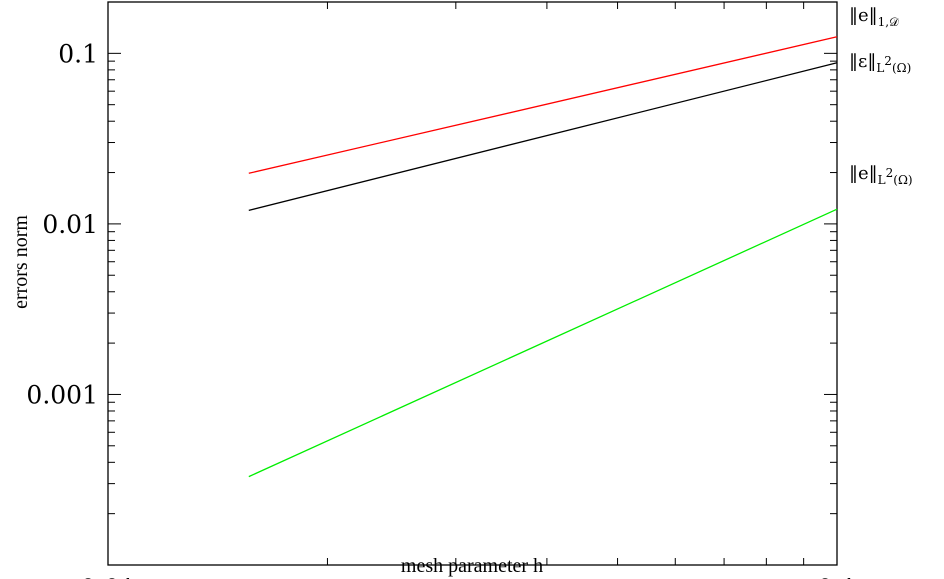  Describe the element at coordinates (62, 394) in the screenshot. I see `y-tick-label: 0.001` at that location.